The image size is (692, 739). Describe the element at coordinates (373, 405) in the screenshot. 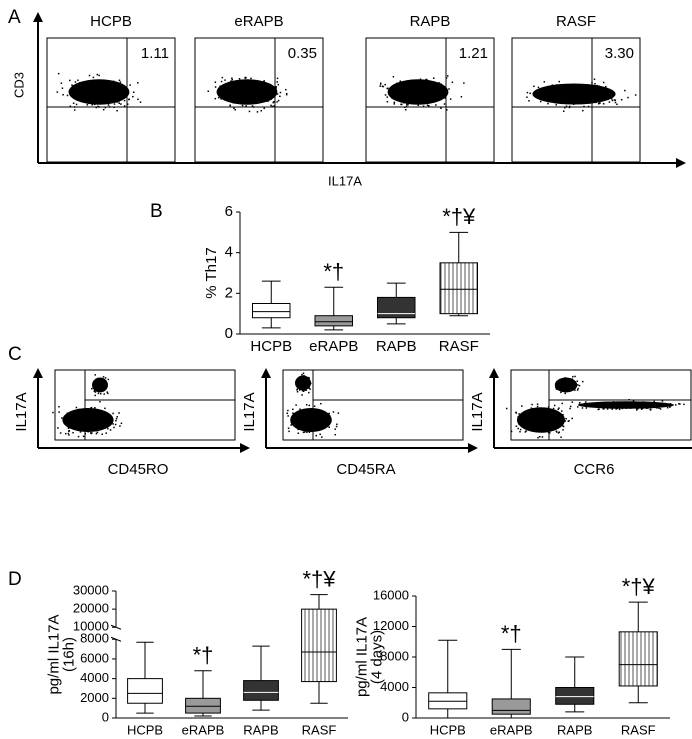

I see `plot-frame` at that location.